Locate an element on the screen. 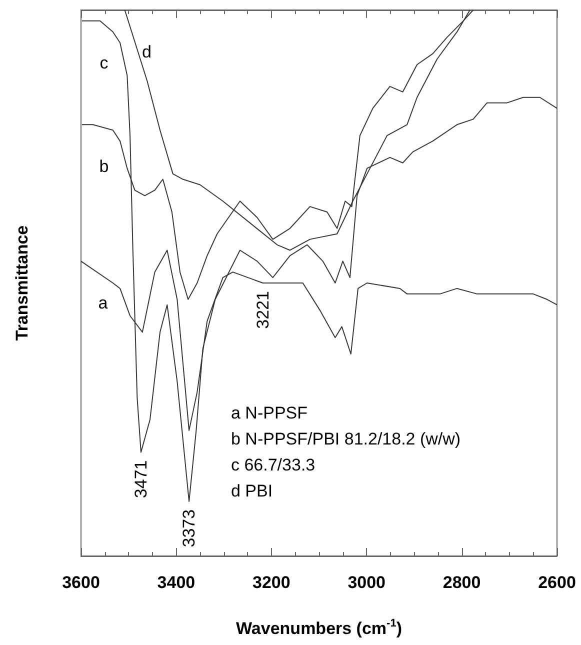  series-label: b is located at coordinates (104, 166).